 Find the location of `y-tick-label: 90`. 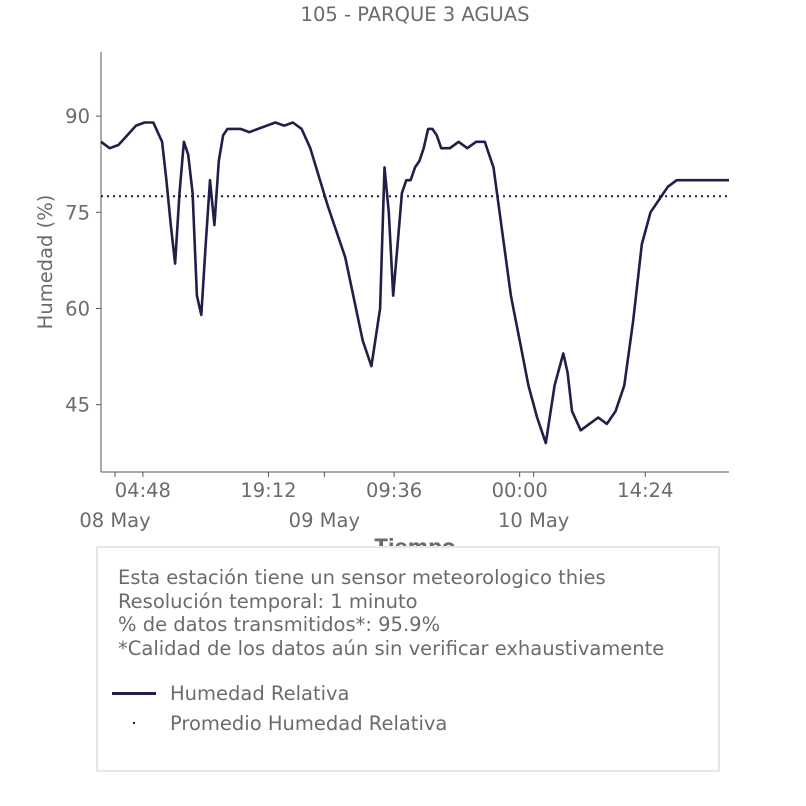

y-tick-label: 90 is located at coordinates (77, 116).